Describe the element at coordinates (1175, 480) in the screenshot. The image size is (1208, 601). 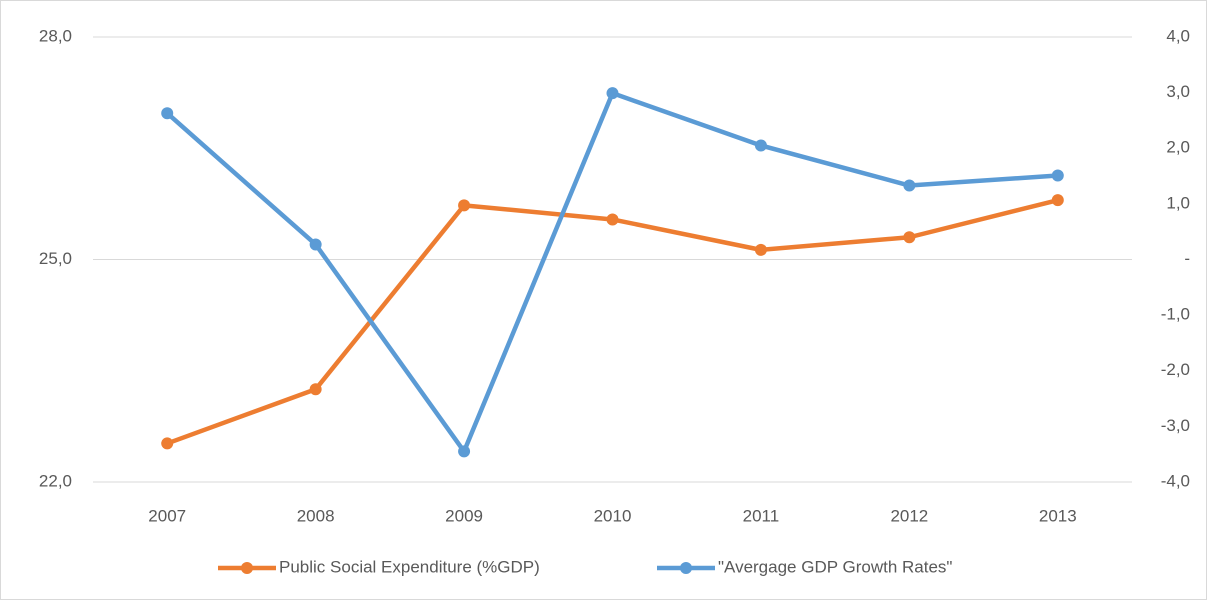
I see `y2-tick-label: -4,0` at that location.